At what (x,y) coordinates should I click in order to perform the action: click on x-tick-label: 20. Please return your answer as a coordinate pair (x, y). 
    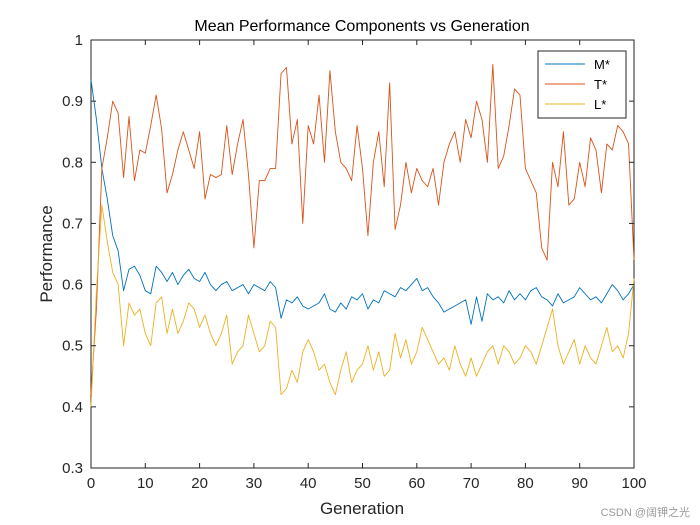
    Looking at the image, I should click on (199, 483).